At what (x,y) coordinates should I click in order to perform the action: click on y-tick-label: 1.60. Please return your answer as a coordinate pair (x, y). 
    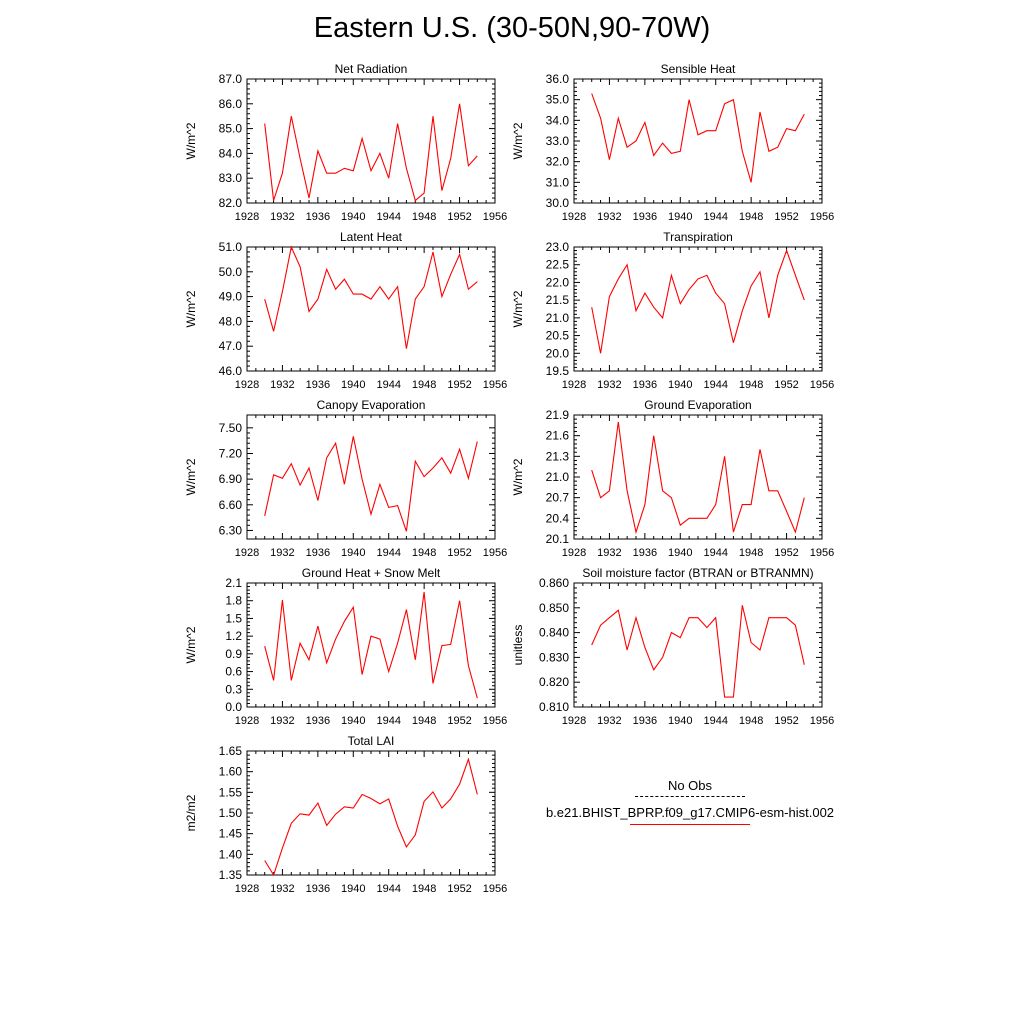
    Looking at the image, I should click on (231, 772).